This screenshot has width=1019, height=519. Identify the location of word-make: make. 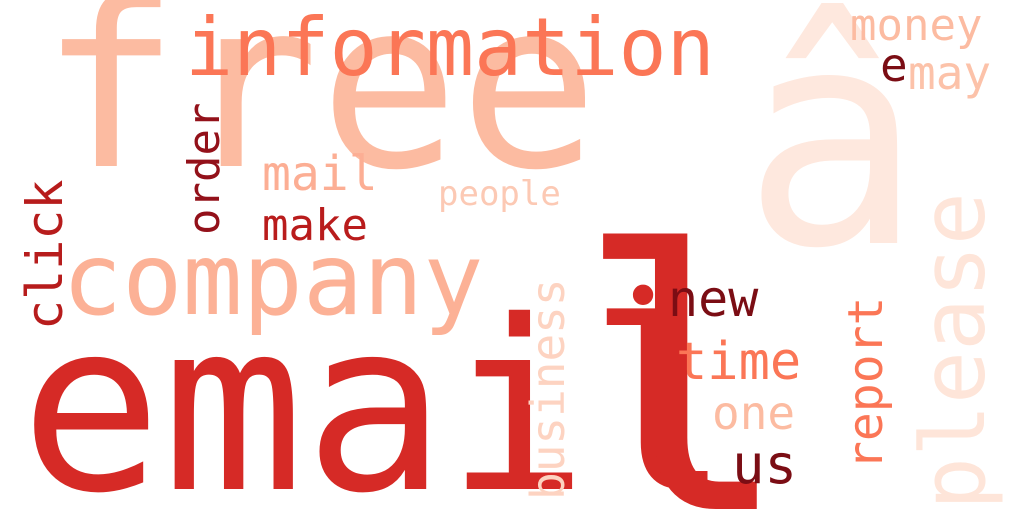
(315, 225).